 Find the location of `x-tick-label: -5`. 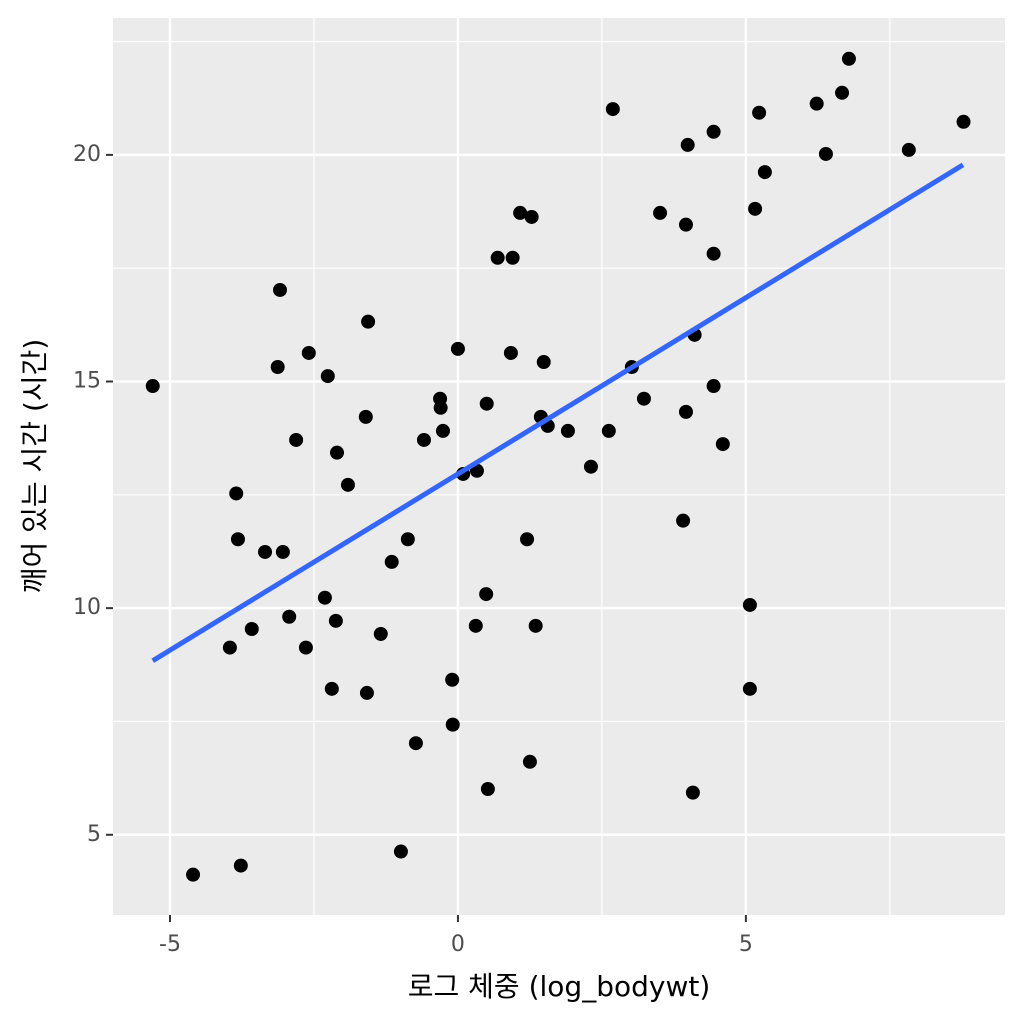

x-tick-label: -5 is located at coordinates (170, 944).